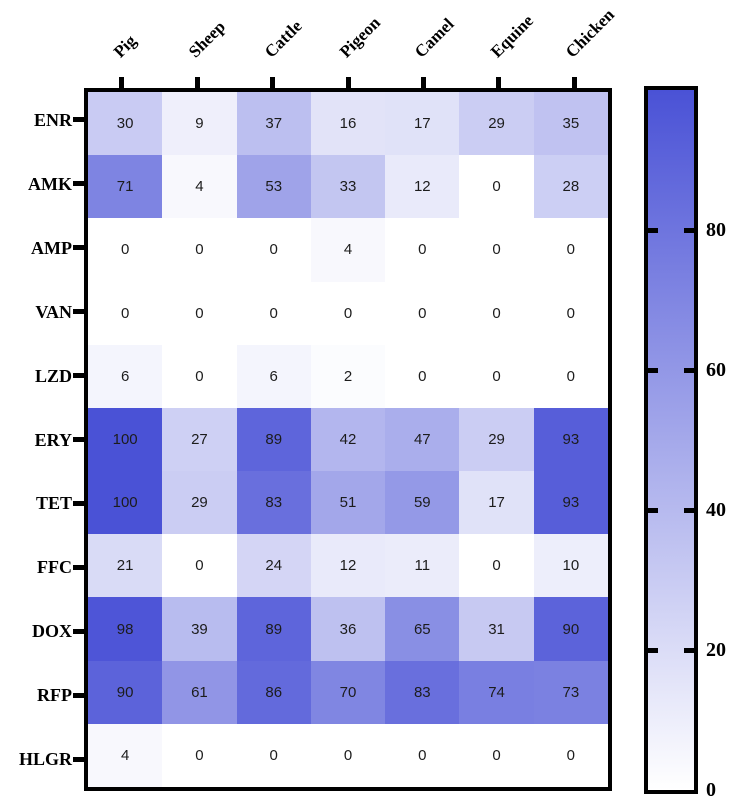 The height and width of the screenshot is (812, 742). I want to click on heatmap-cell-enr-pig: 30, so click(125, 124).